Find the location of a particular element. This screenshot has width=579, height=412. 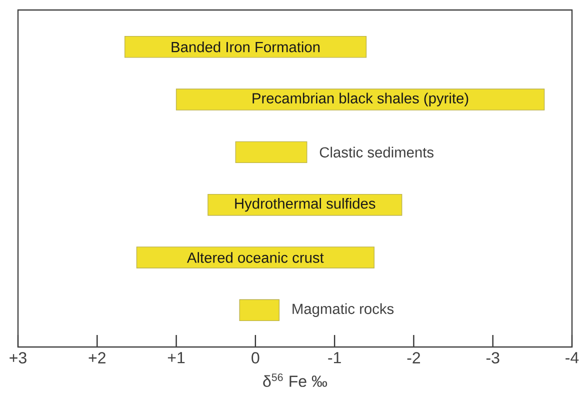

y-tick-label: Altered oceanic crust is located at coordinates (255, 257).